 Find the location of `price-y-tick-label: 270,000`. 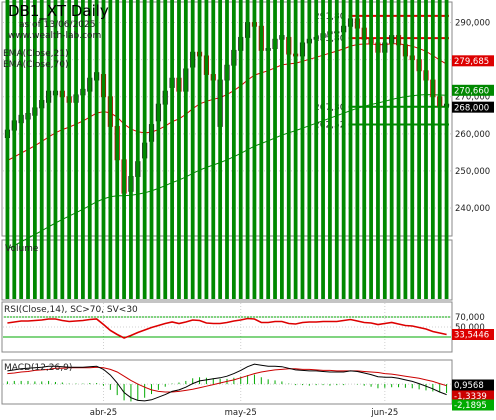

price-y-tick-label: 270,000 is located at coordinates (472, 98).